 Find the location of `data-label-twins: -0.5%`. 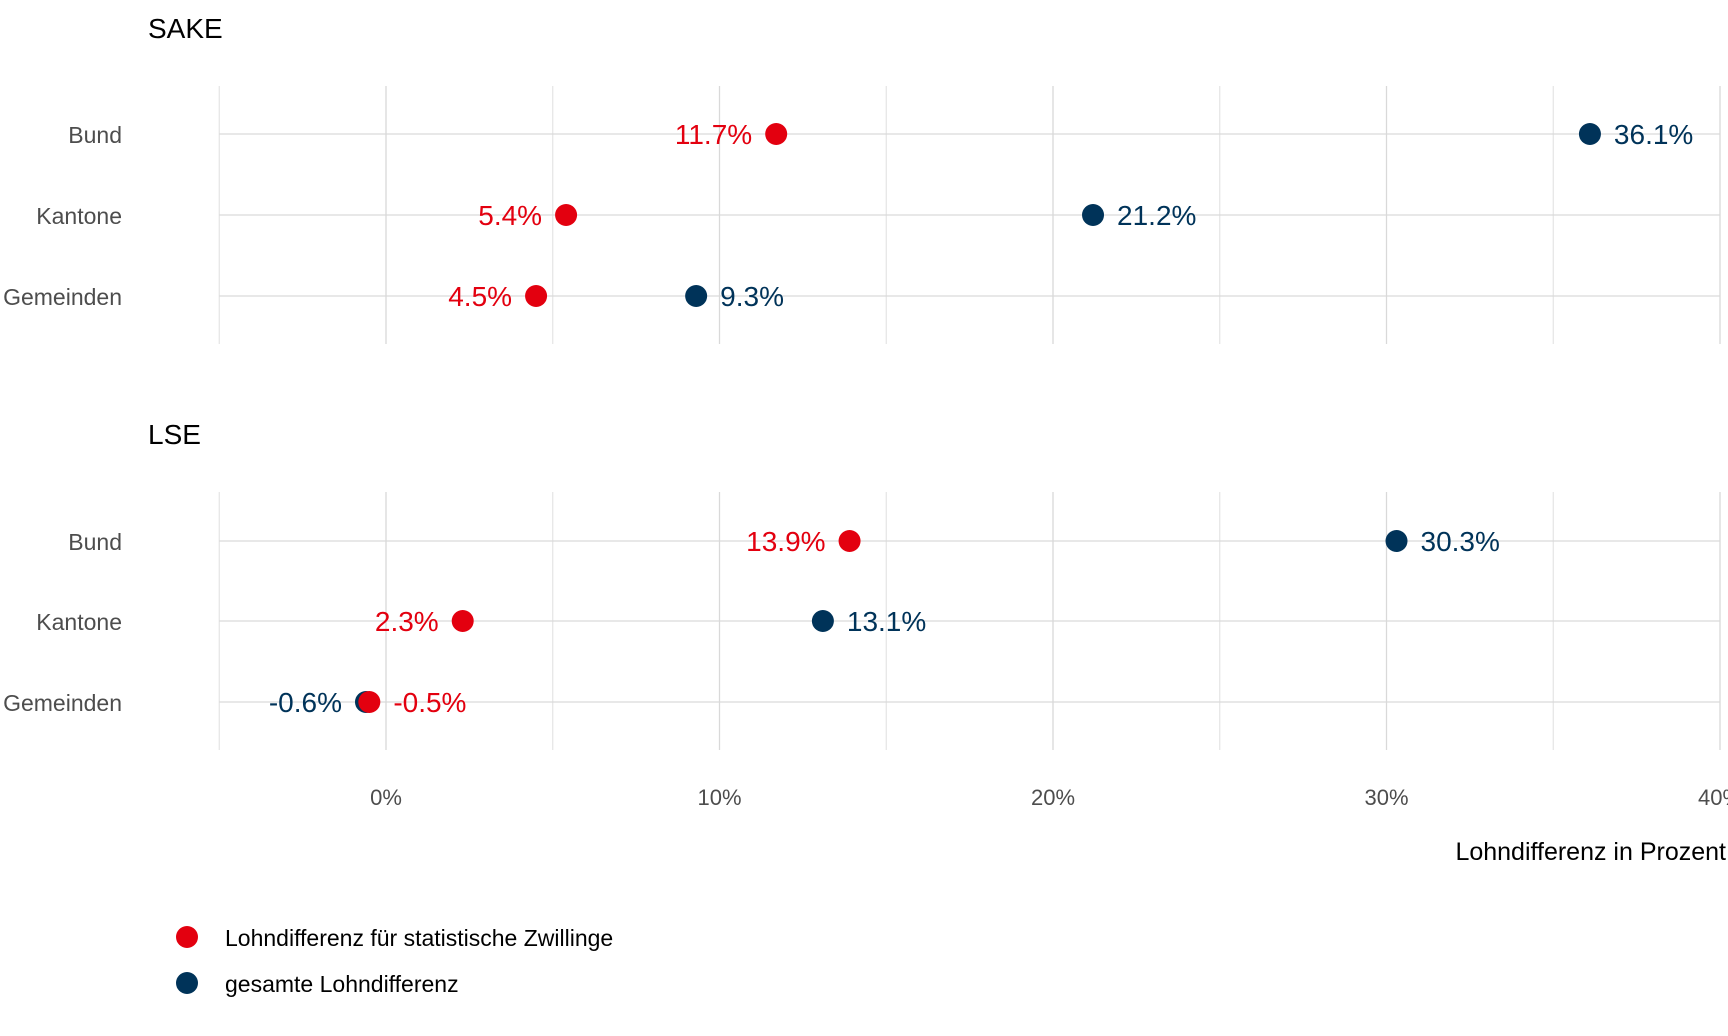

data-label-twins: -0.5% is located at coordinates (429, 702).